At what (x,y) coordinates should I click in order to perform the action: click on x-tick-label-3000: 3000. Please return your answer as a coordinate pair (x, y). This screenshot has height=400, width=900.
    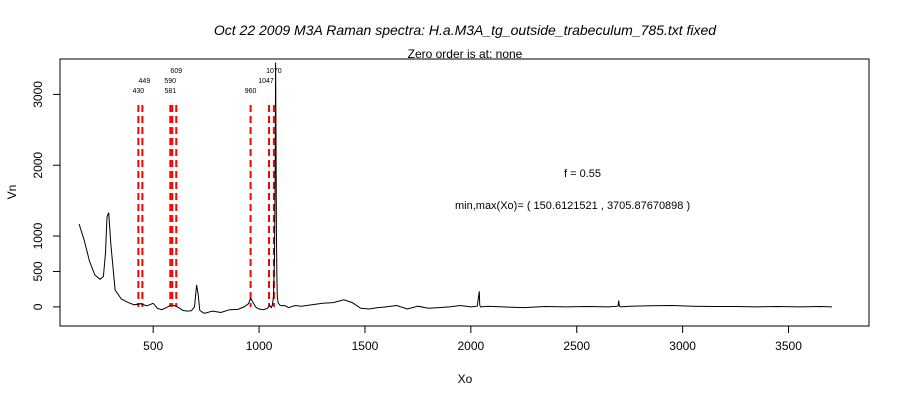
    Looking at the image, I should click on (682, 346).